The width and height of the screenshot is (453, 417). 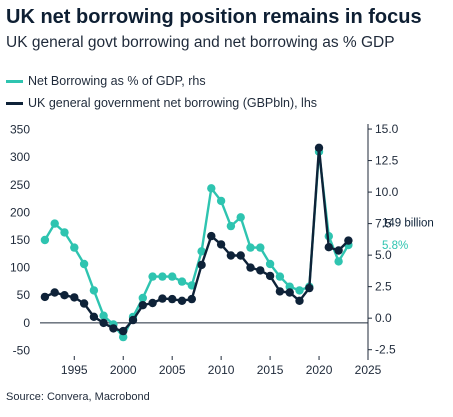 What do you see at coordinates (20, 240) in the screenshot?
I see `left-tick-label: 150` at bounding box center [20, 240].